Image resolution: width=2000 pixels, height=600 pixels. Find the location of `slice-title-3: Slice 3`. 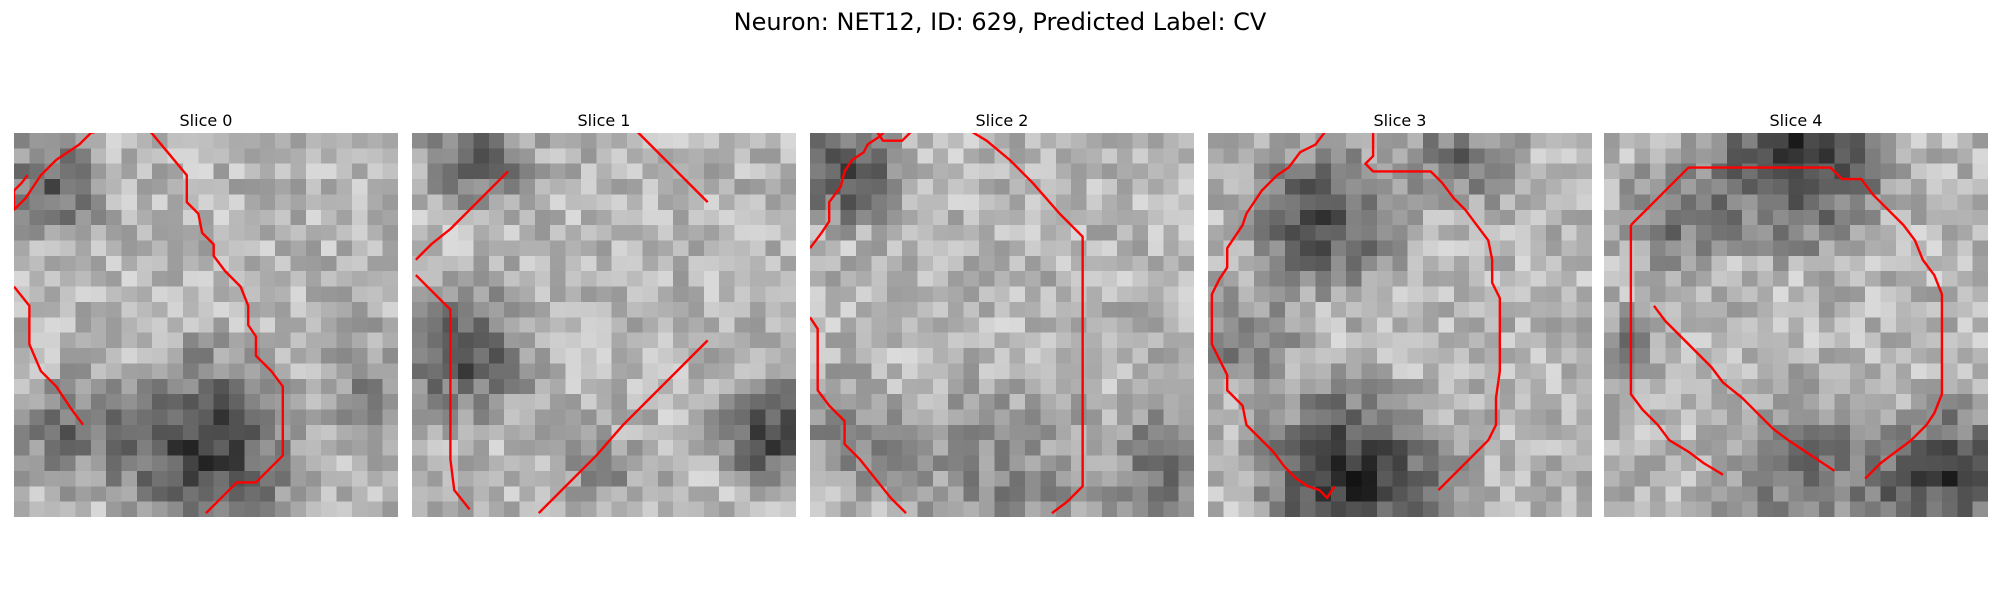

slice-title-3: Slice 3 is located at coordinates (1400, 120).